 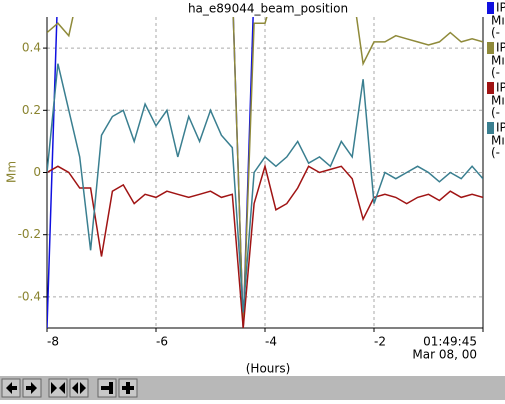 What do you see at coordinates (31, 110) in the screenshot?
I see `y-tick-label: 0.2` at bounding box center [31, 110].